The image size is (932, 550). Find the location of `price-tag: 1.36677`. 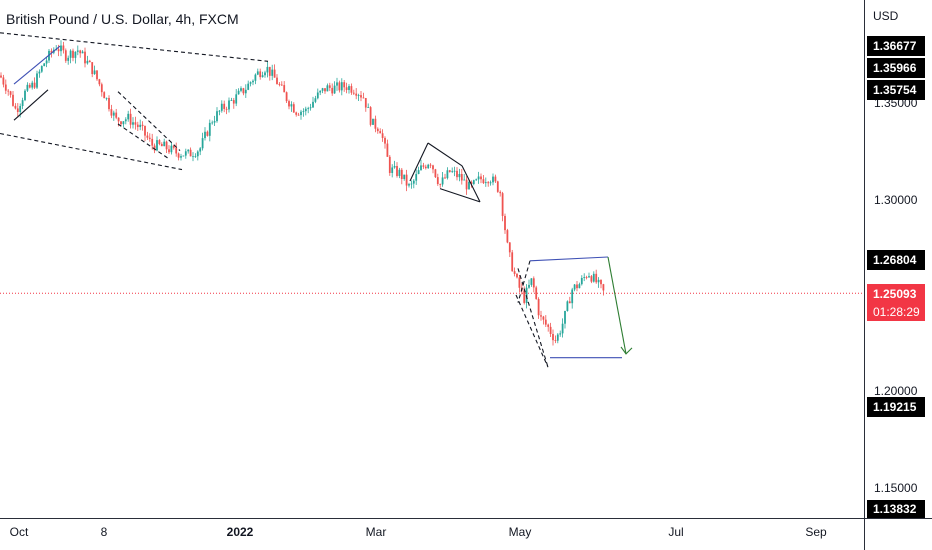

price-tag: 1.36677 is located at coordinates (896, 46).